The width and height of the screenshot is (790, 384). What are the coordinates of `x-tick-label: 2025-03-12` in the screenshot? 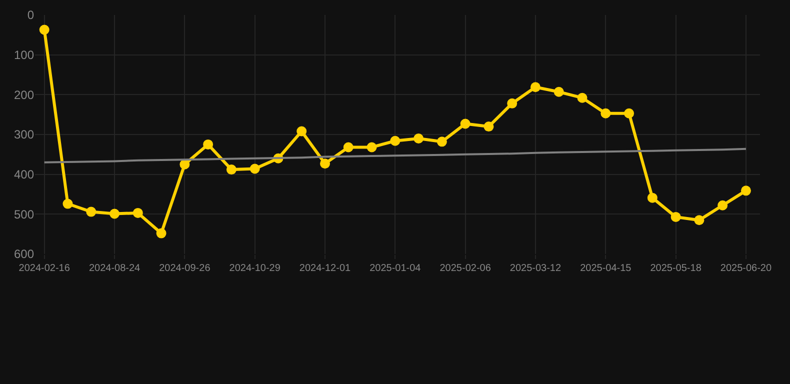 It's located at (536, 268).